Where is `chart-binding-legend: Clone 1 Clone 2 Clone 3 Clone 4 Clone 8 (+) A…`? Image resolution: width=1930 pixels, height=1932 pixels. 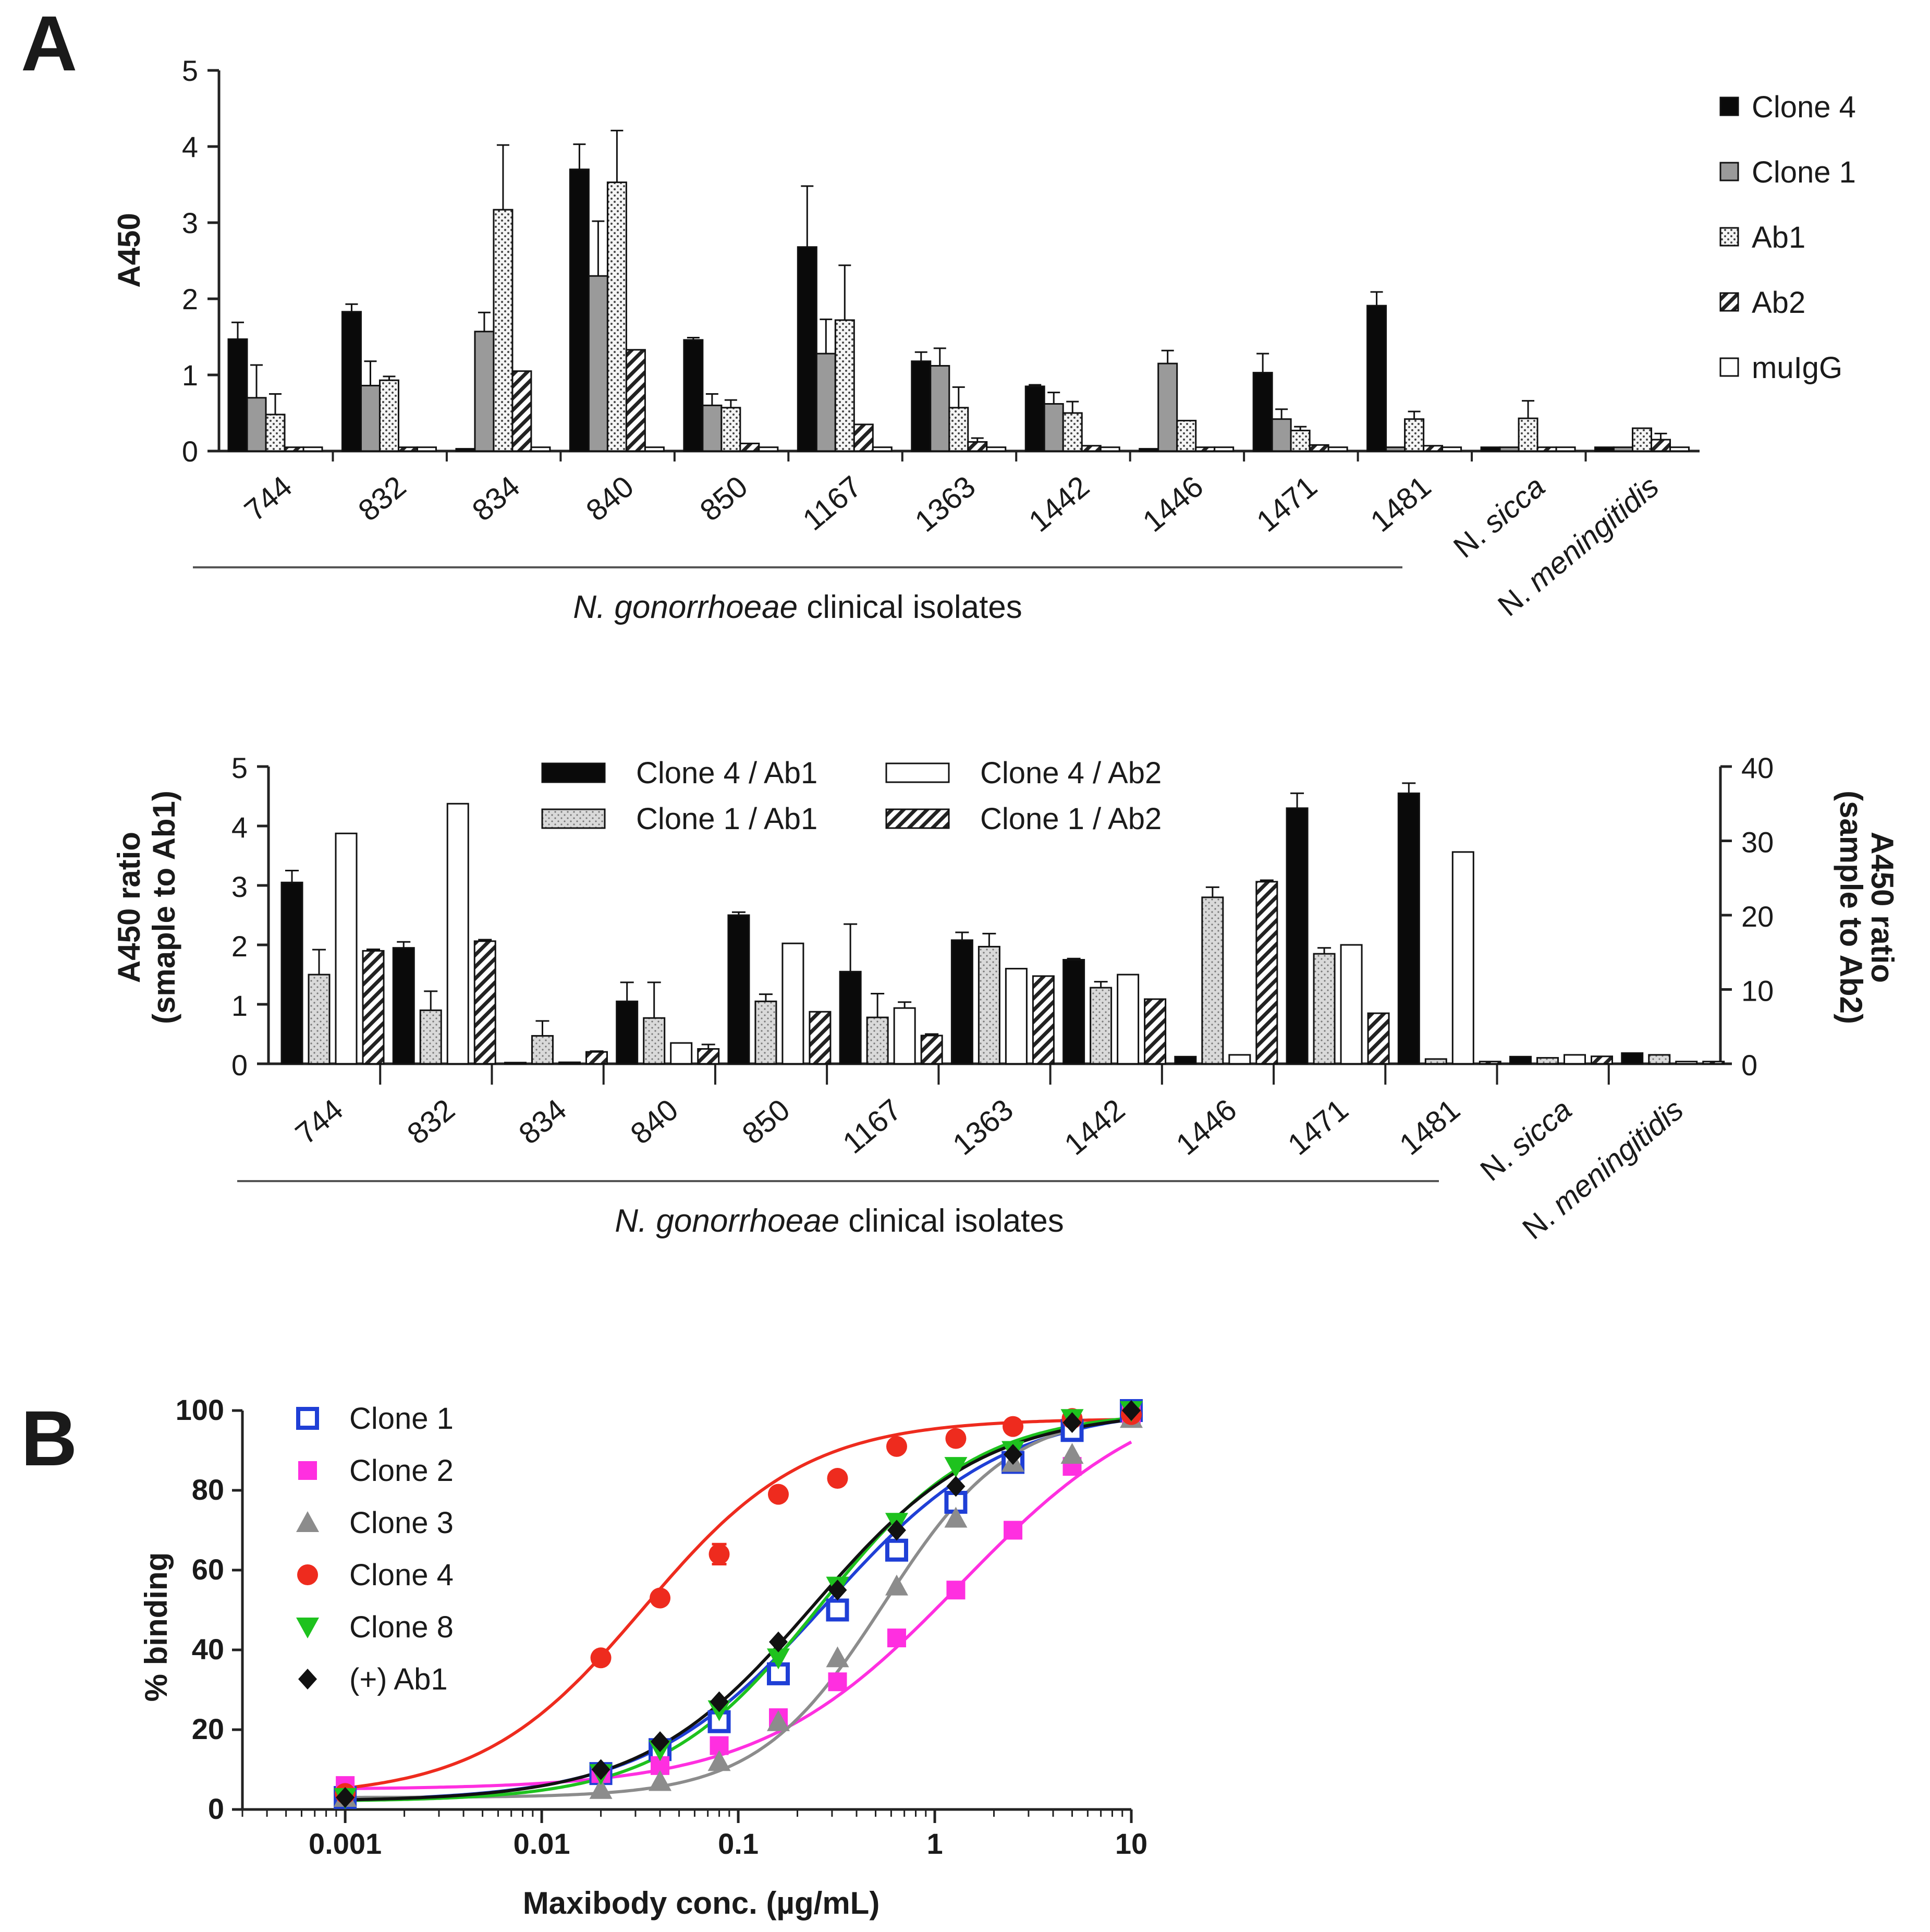 chart-binding-legend: Clone 1 Clone 2 Clone 3 Clone 4 Clone 8 (+) A… is located at coordinates (375, 1549).